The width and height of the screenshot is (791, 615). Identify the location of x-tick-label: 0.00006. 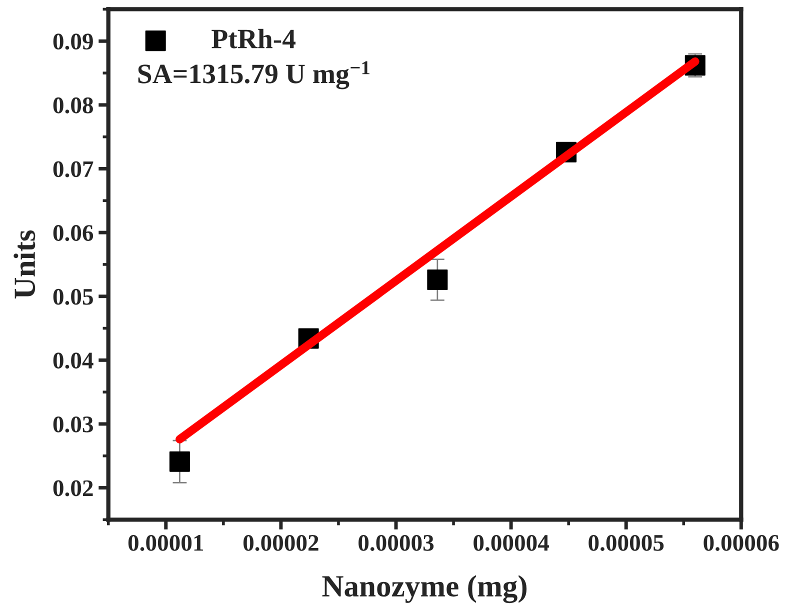
(741, 542).